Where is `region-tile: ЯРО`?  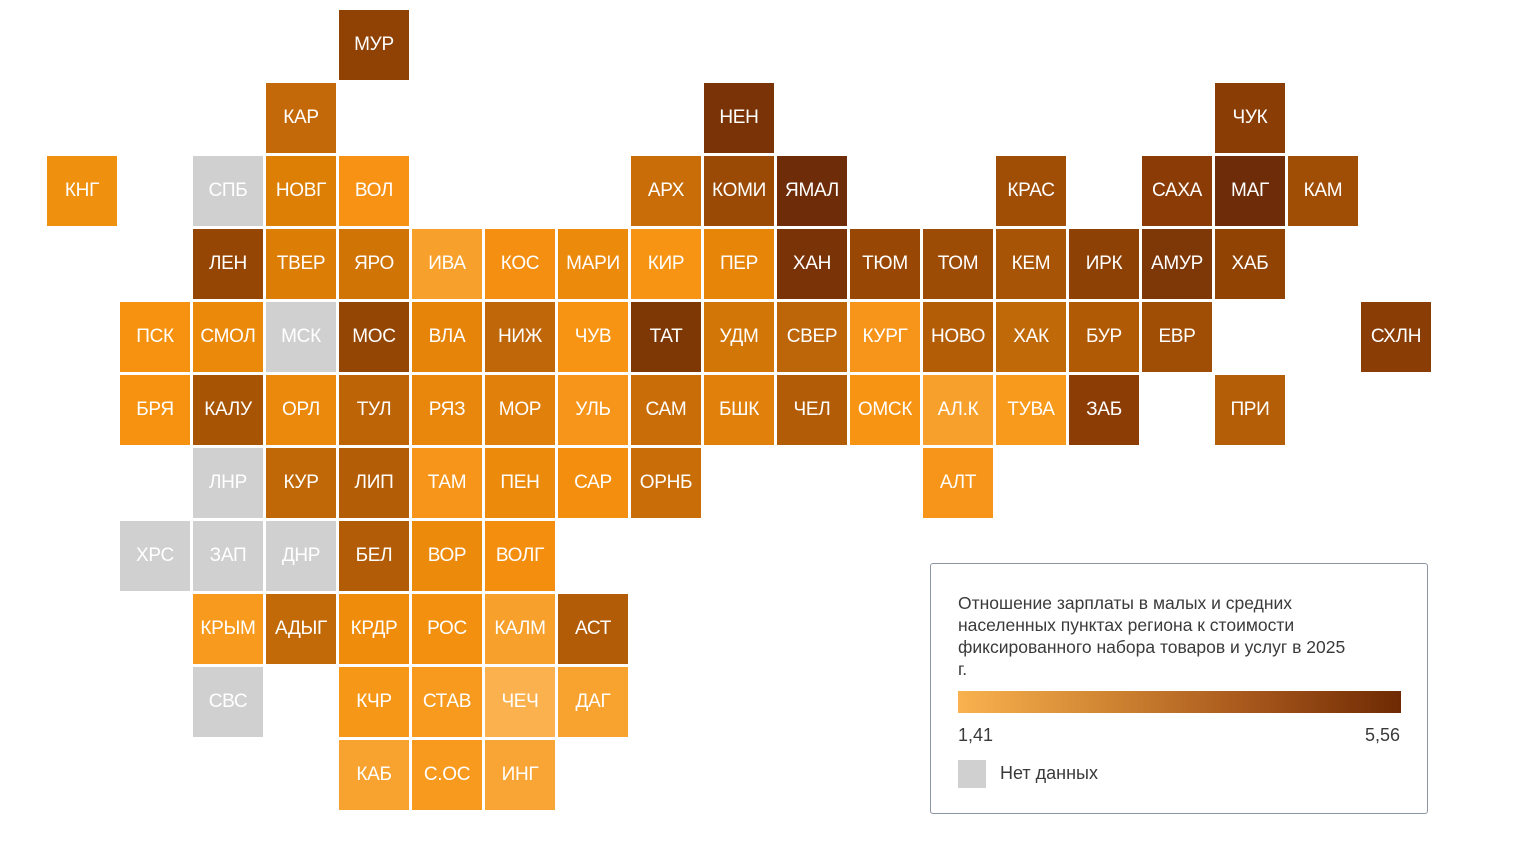
region-tile: ЯРО is located at coordinates (374, 264).